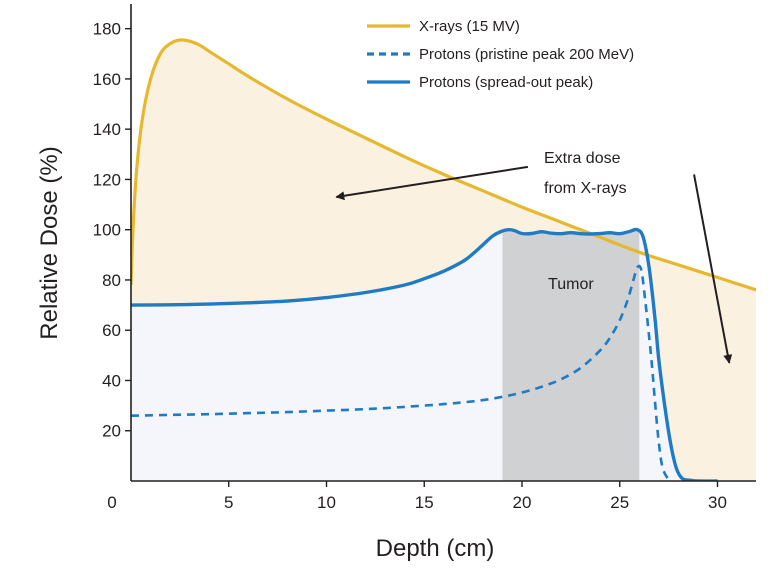  I want to click on x-tick-label: 5, so click(228, 502).